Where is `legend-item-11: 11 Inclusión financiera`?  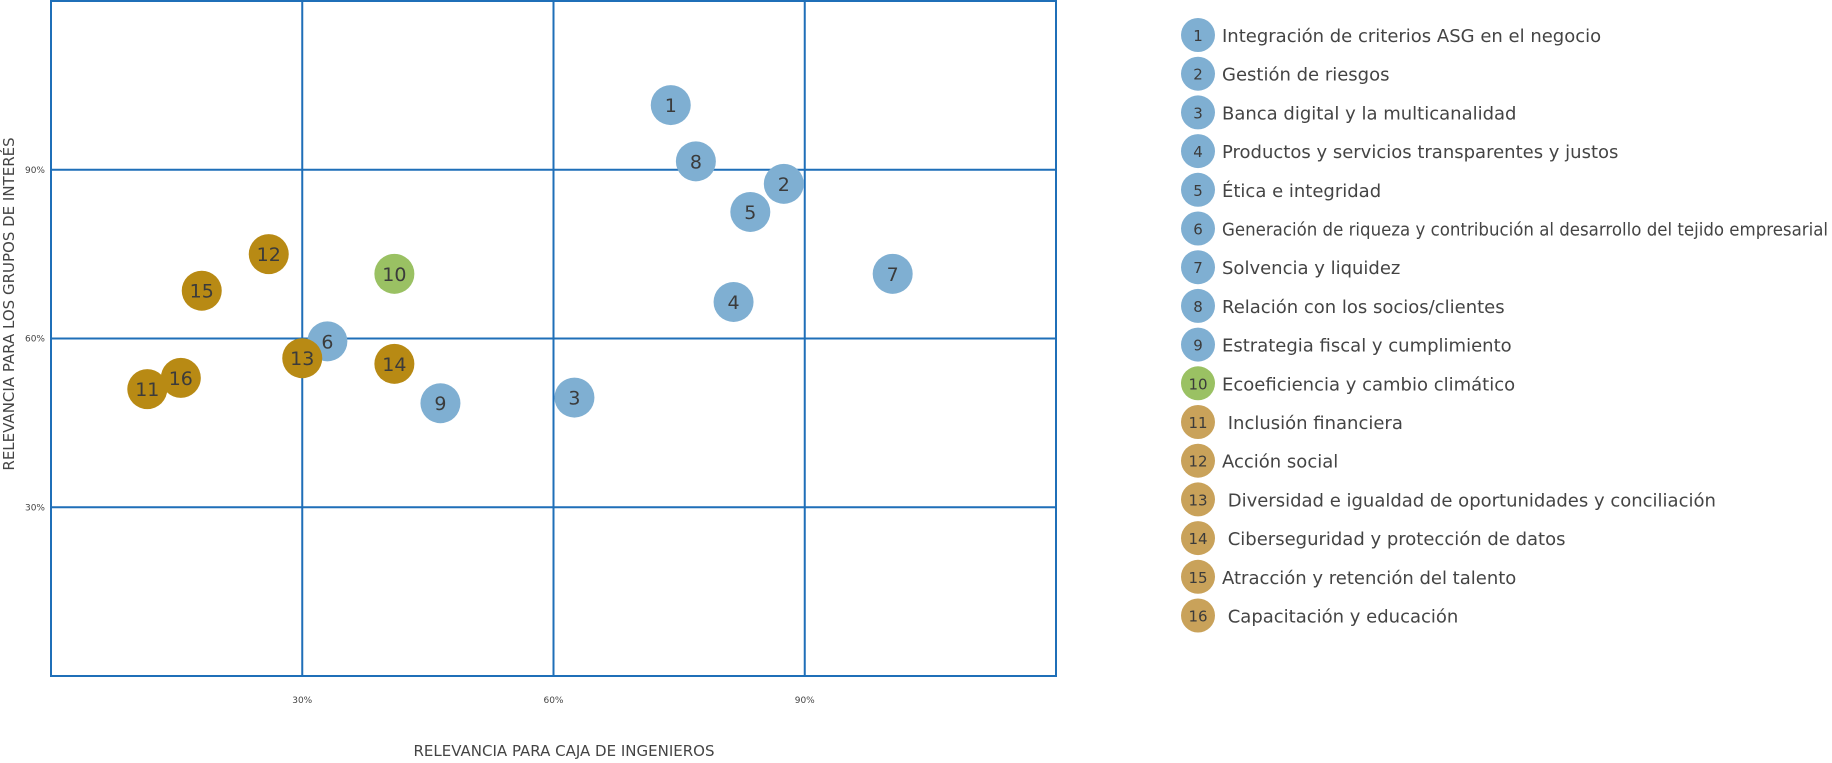 legend-item-11: 11 Inclusión financiera is located at coordinates (1292, 422).